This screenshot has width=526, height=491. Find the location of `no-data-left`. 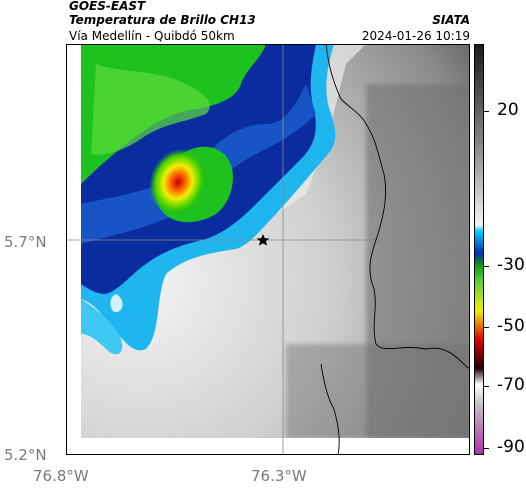

no-data-left is located at coordinates (73, 249).